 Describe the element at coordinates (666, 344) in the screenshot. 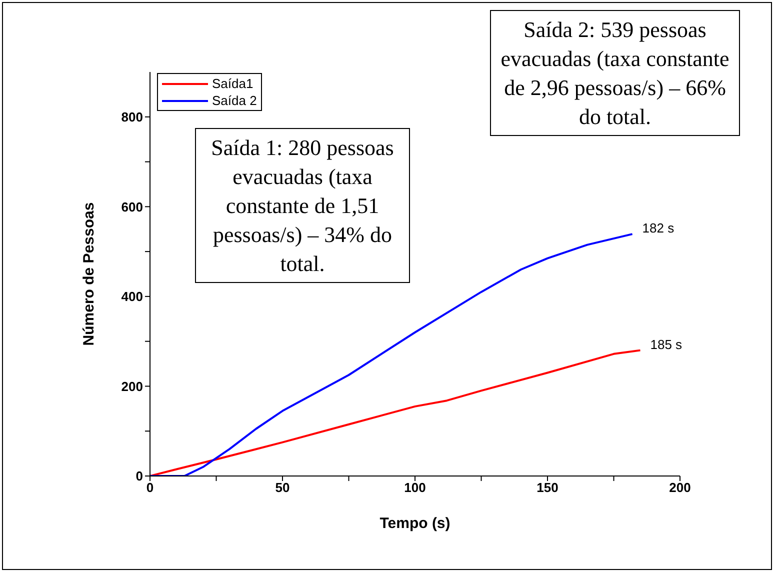

I see `annotation: 185 s` at that location.